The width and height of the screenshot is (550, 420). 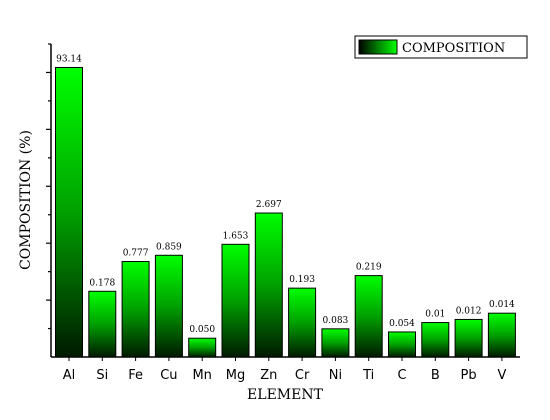 What do you see at coordinates (269, 205) in the screenshot?
I see `data-label-zn: 2.697` at bounding box center [269, 205].